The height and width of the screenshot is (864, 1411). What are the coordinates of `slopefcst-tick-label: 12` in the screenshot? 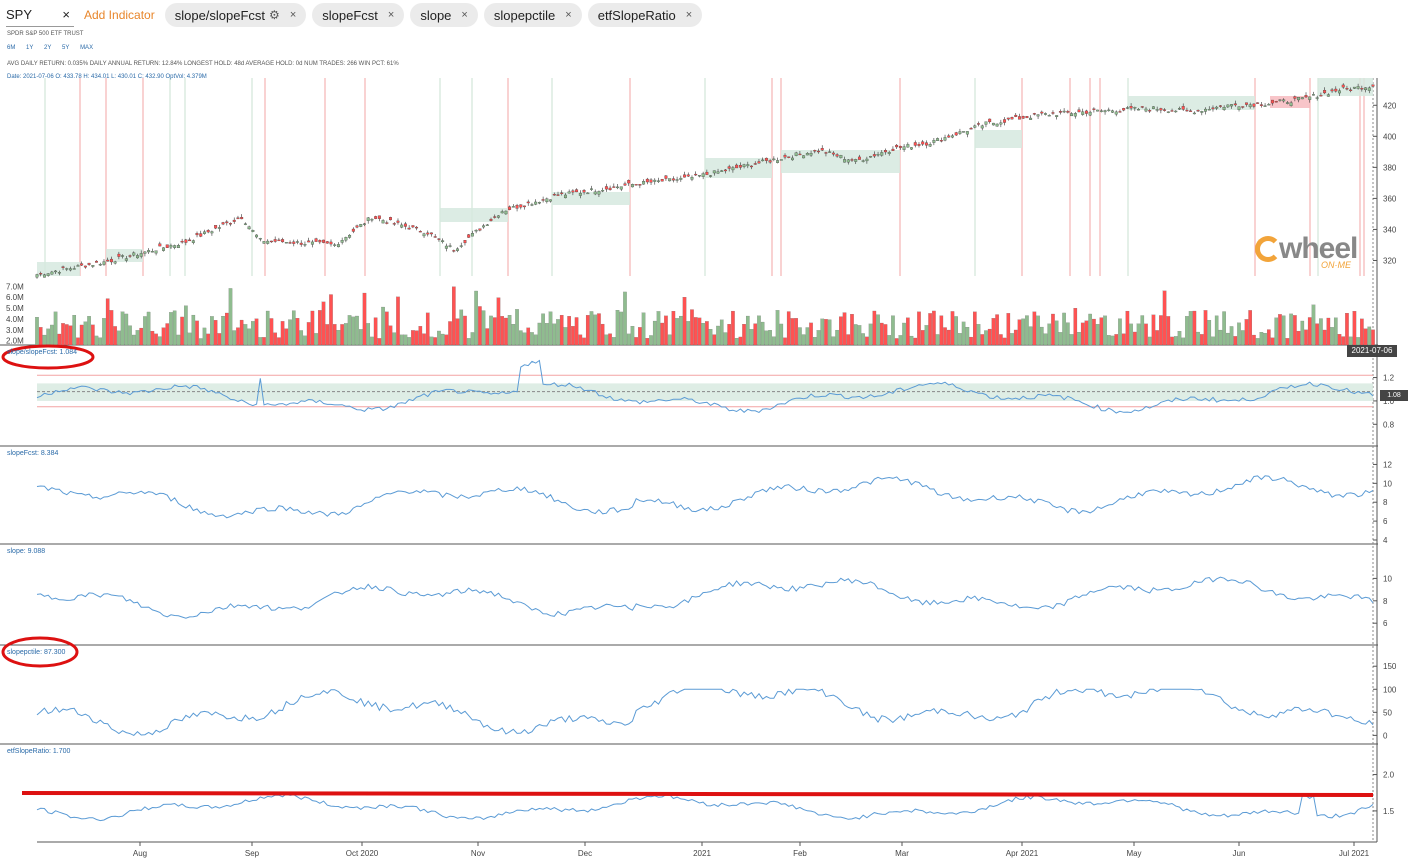 It's located at (1387, 464).